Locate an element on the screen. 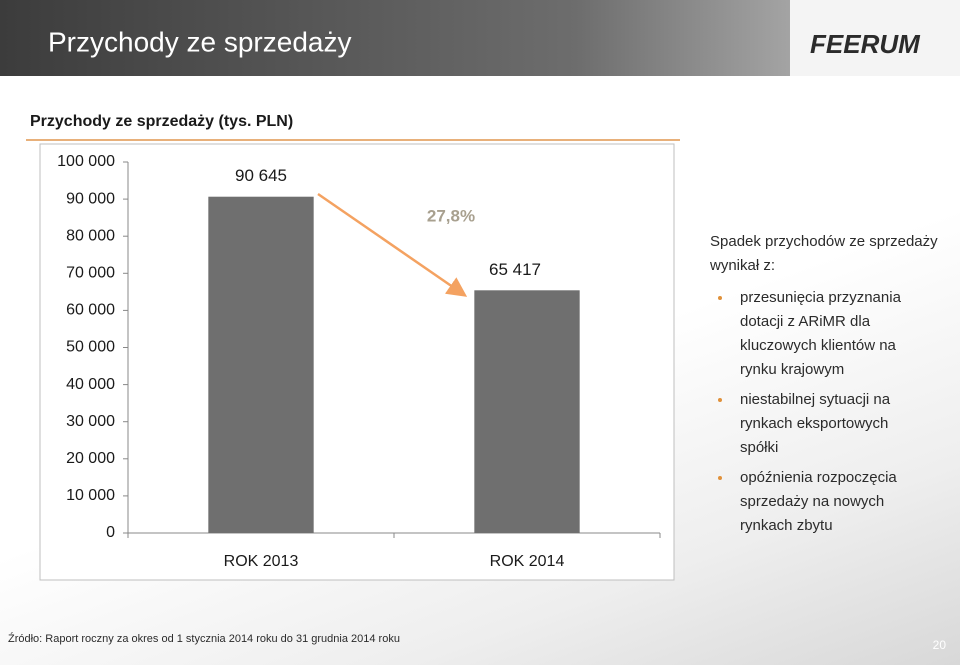  x-tick-label: ROK 2014 is located at coordinates (527, 561).